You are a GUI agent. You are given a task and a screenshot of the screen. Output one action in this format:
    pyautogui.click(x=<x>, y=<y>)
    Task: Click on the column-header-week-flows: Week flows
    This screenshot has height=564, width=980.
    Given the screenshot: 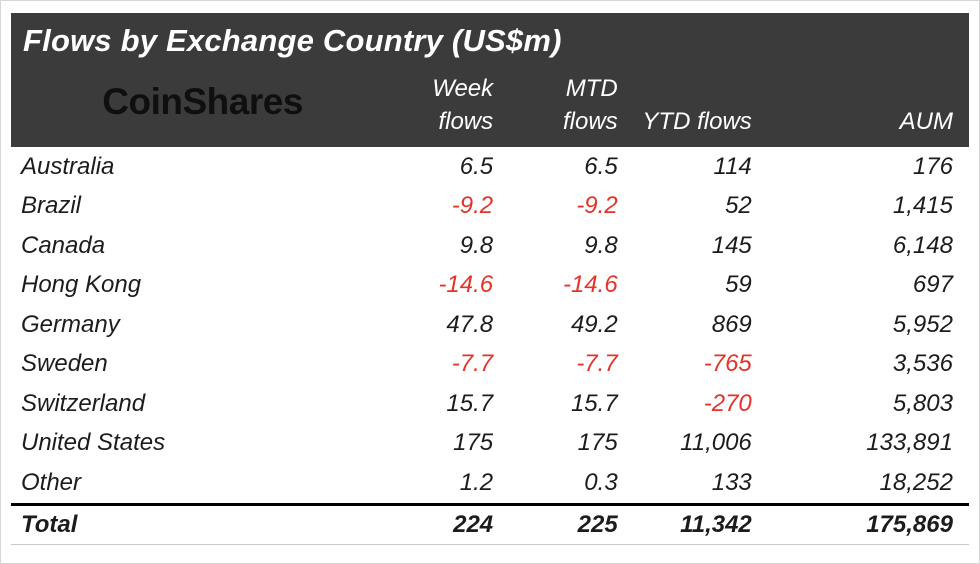 What is the action you would take?
    pyautogui.click(x=463, y=105)
    